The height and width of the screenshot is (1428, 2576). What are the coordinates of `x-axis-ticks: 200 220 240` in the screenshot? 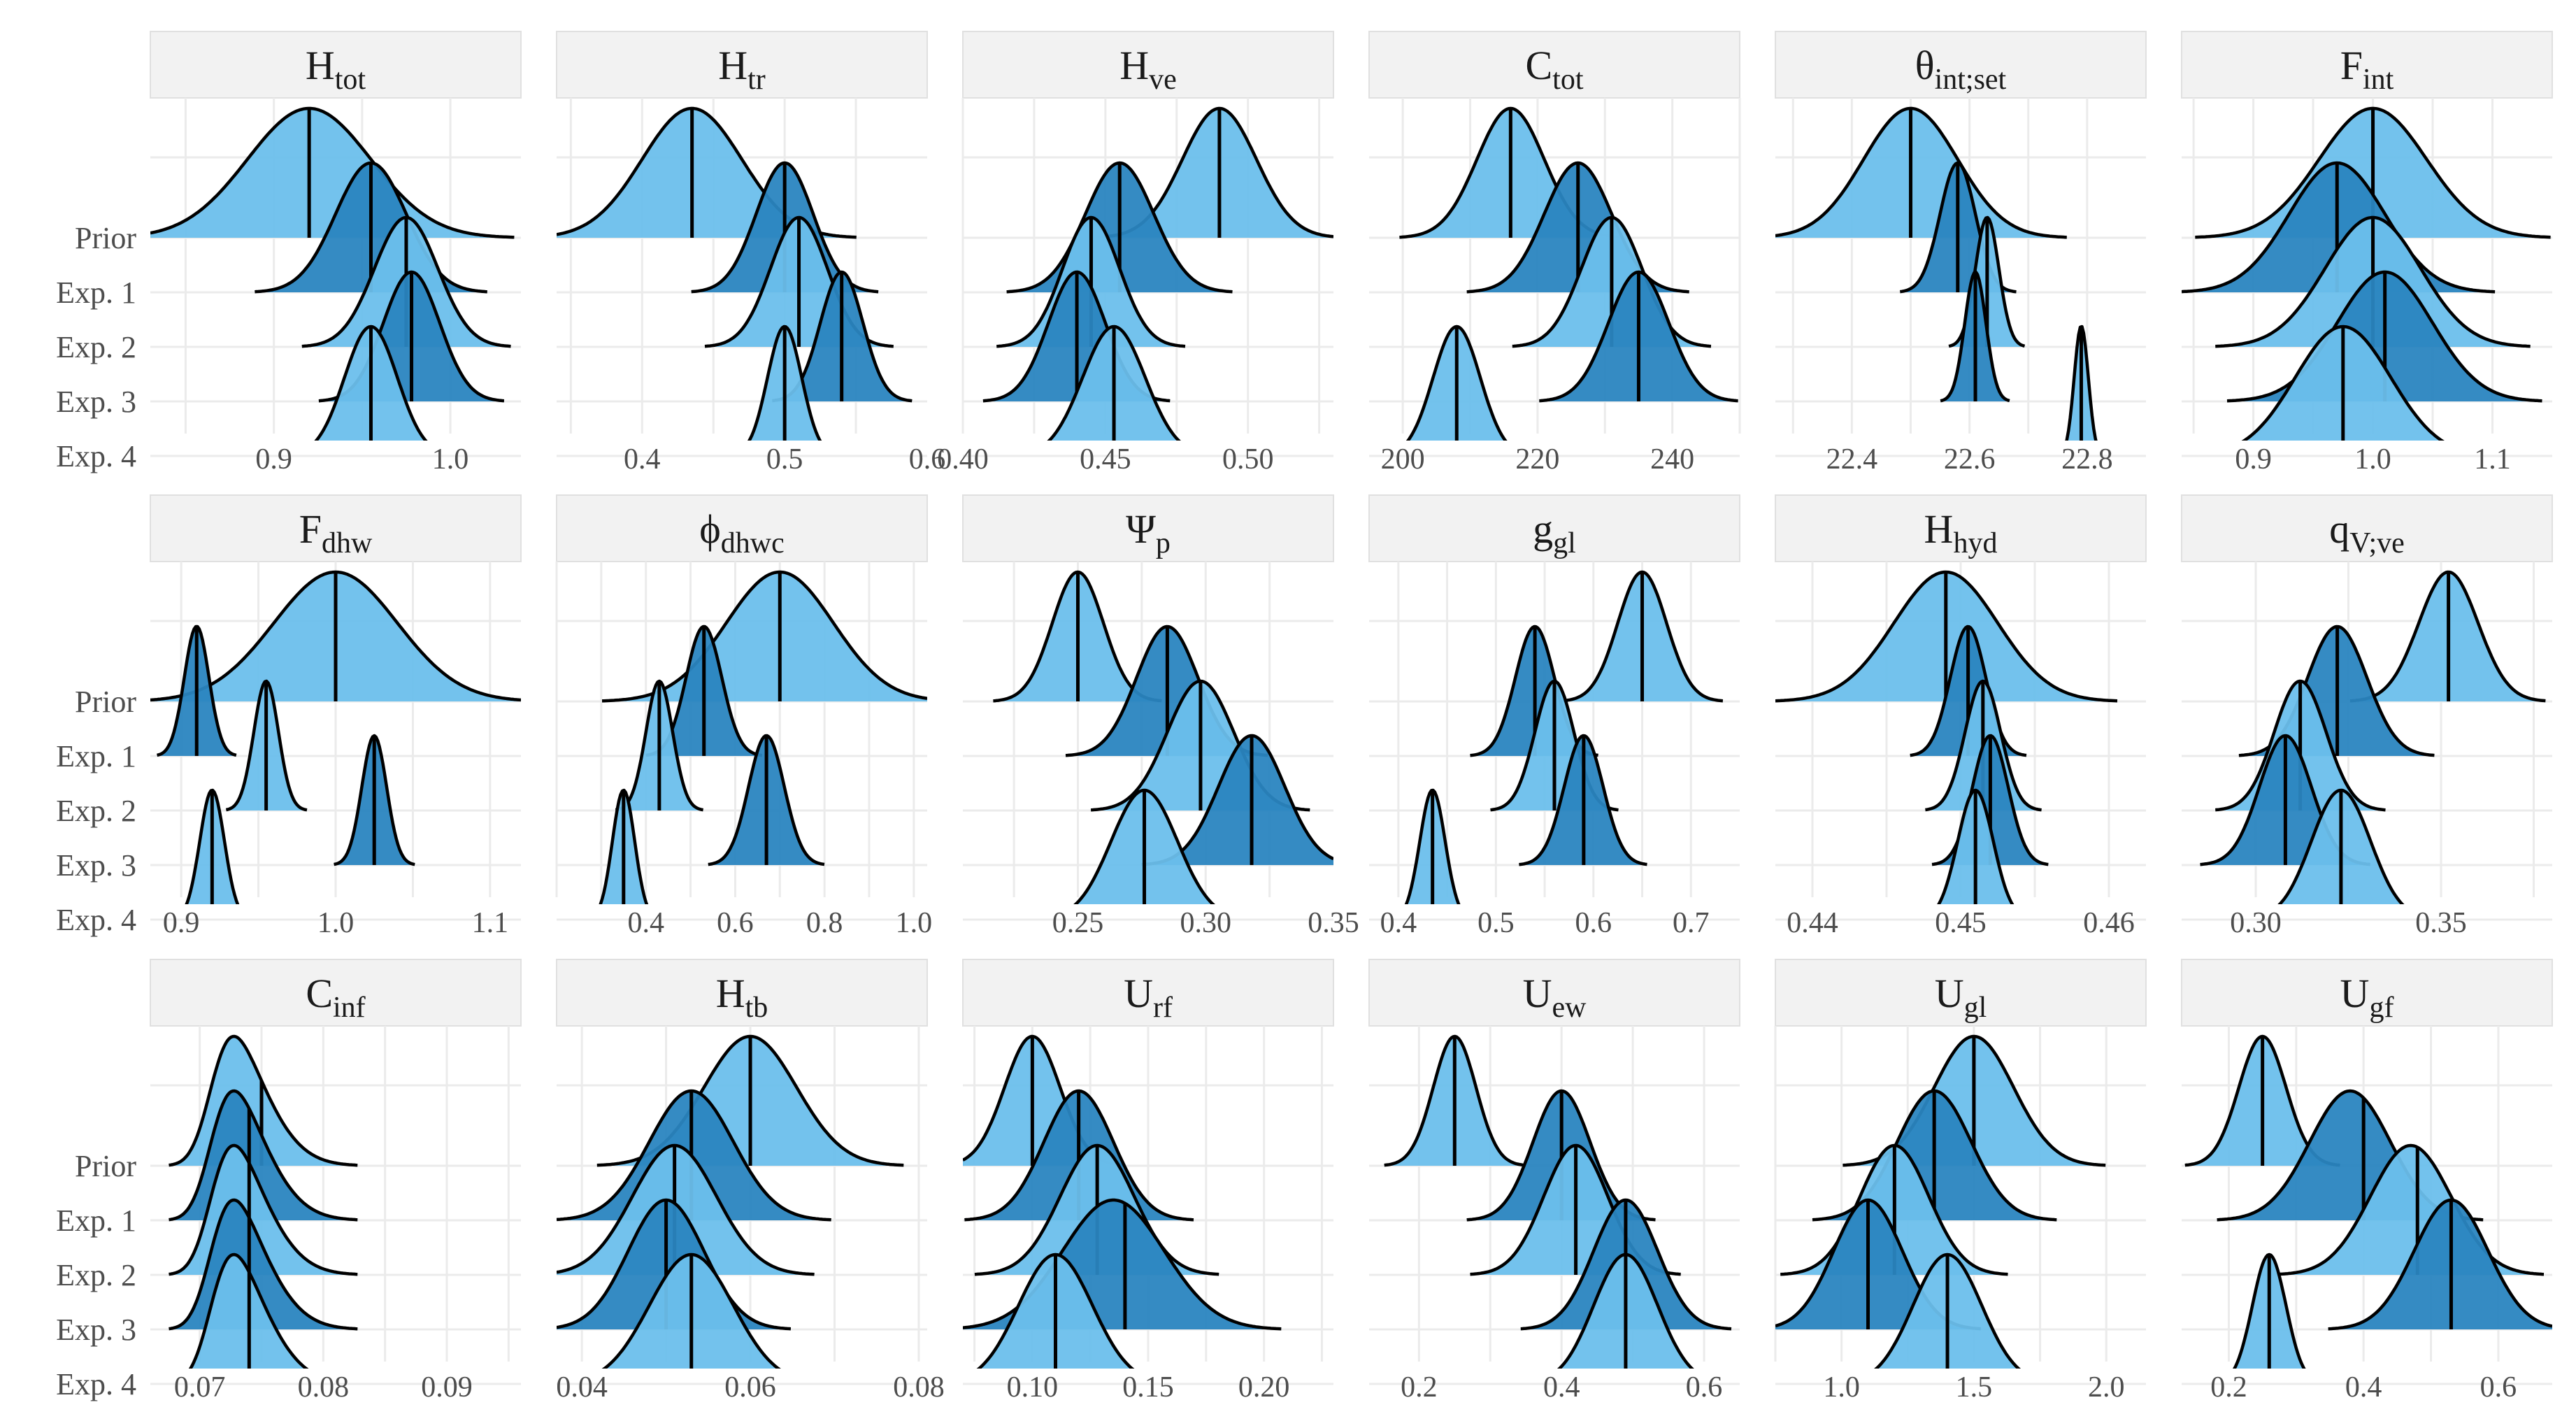 It's located at (1537, 459).